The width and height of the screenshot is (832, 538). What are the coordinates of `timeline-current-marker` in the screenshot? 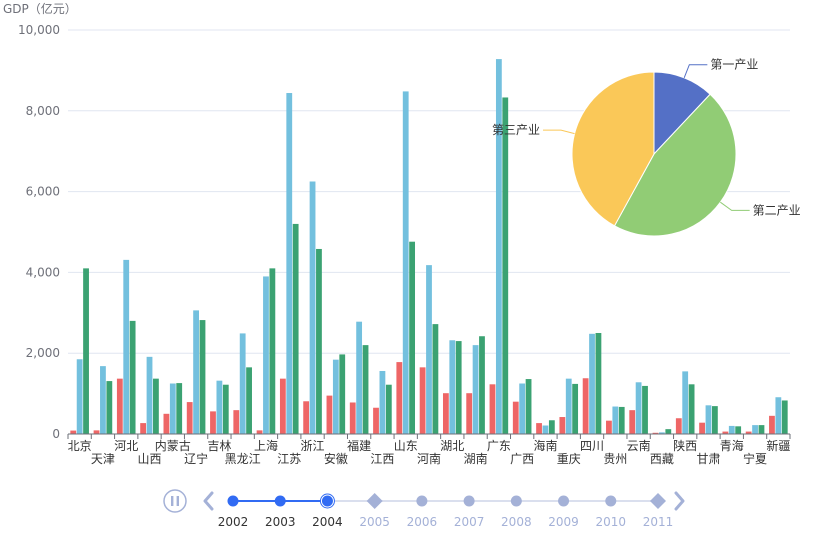 It's located at (327, 501).